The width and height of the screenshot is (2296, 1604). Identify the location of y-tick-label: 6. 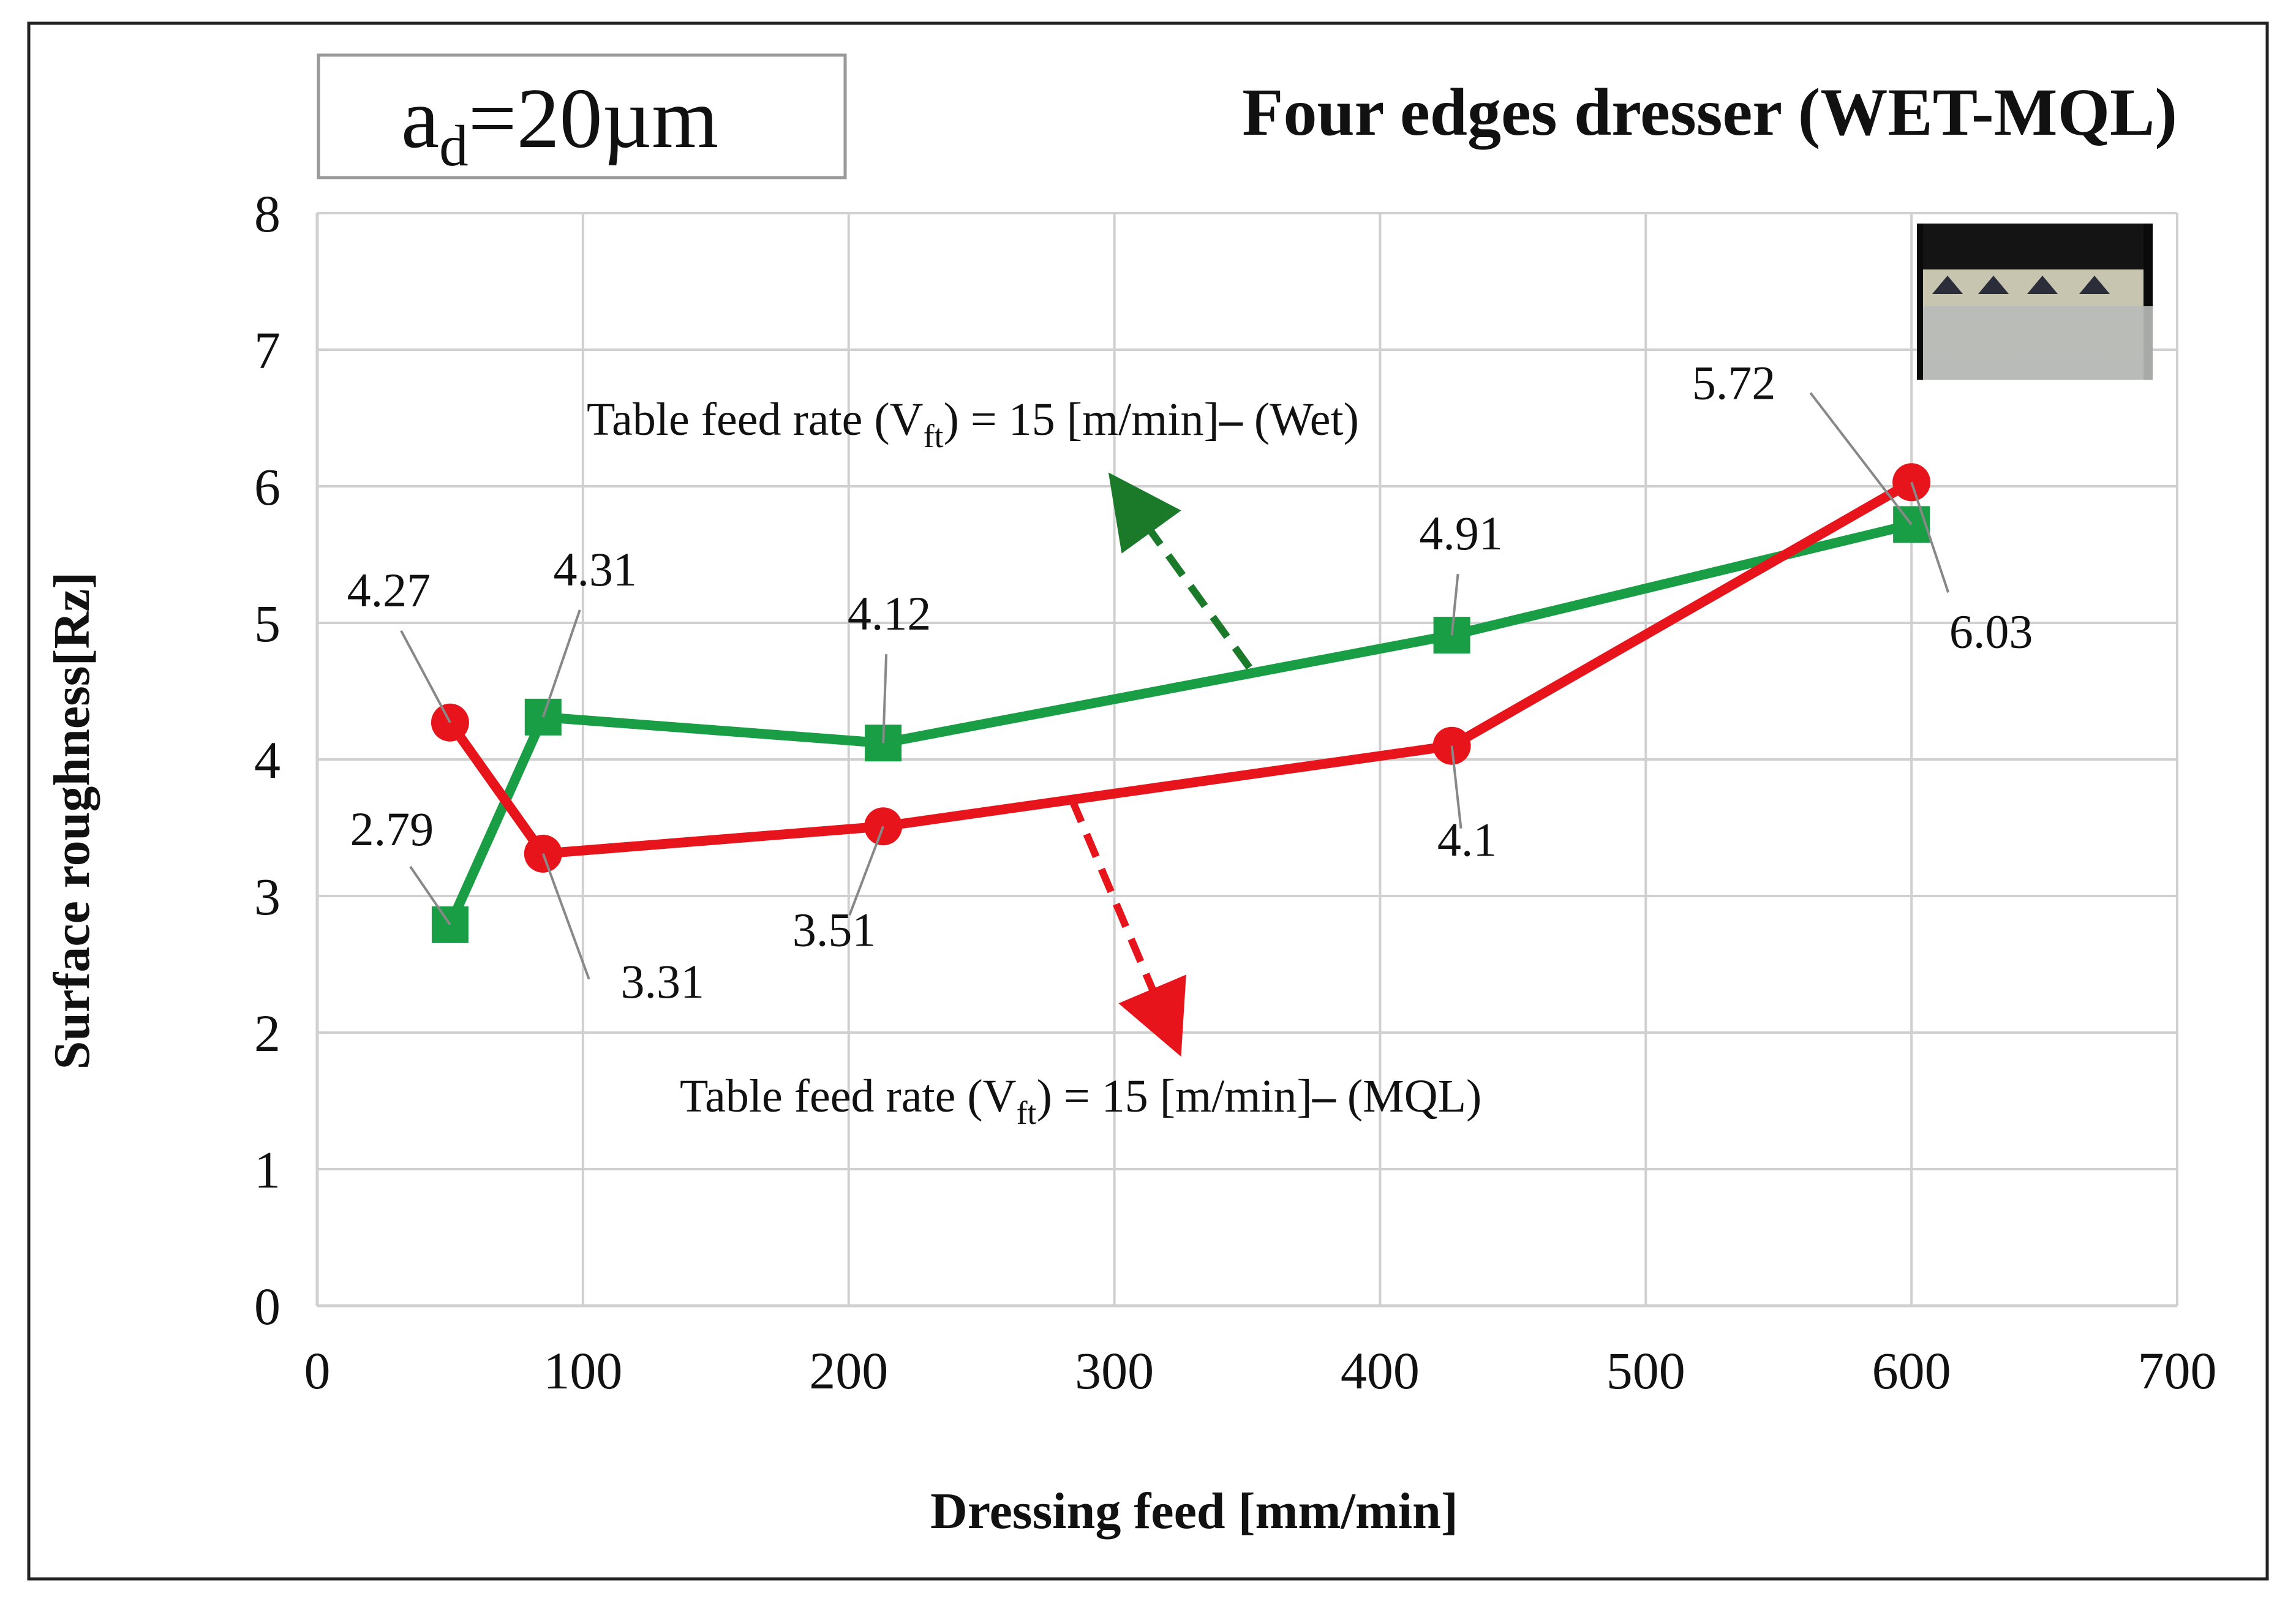
(267, 486).